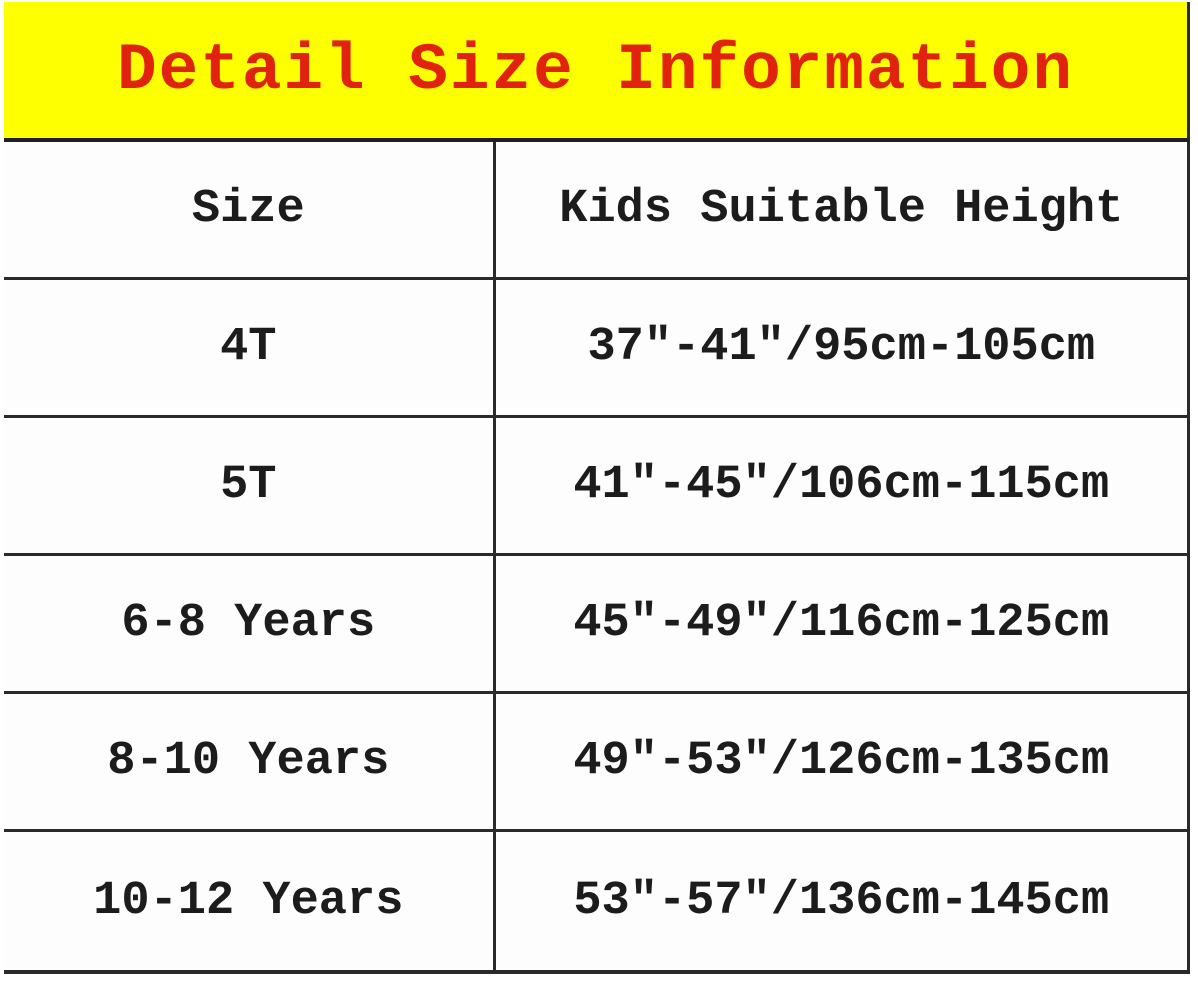 The height and width of the screenshot is (1000, 1198). I want to click on table-row-height: 37″-41″/95cm-105cm, so click(839, 349).